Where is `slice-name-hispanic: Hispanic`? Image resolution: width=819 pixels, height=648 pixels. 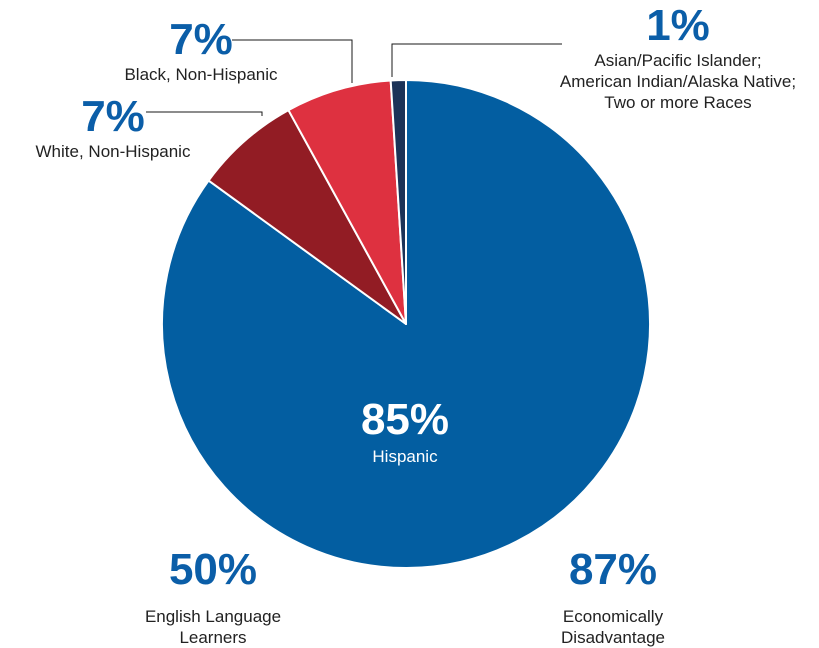
slice-name-hispanic: Hispanic is located at coordinates (405, 456).